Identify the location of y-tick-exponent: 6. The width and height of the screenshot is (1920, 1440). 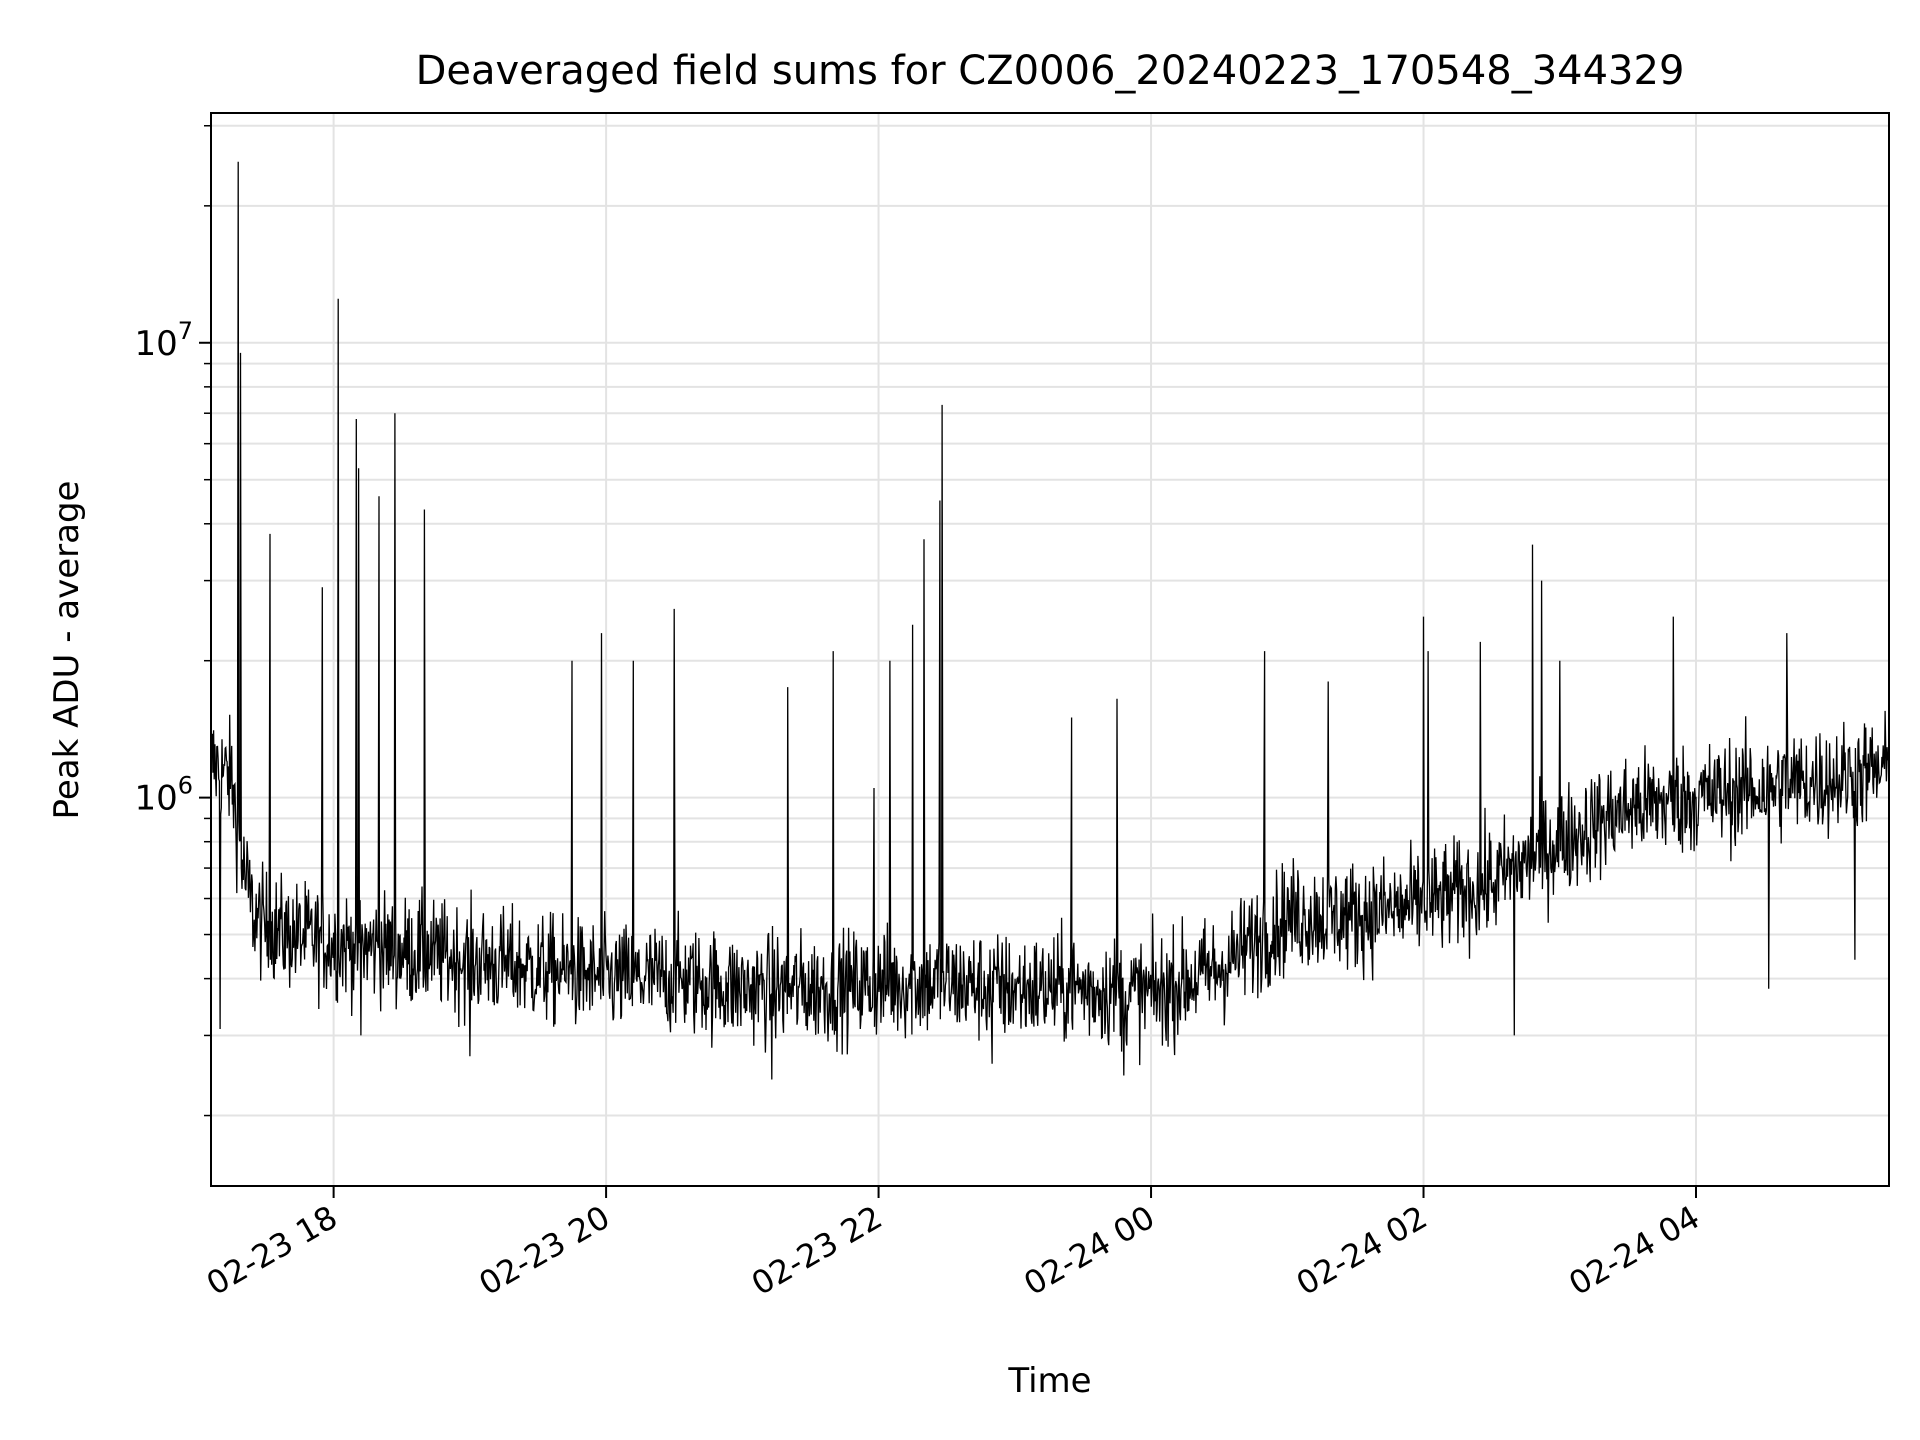
(185, 786).